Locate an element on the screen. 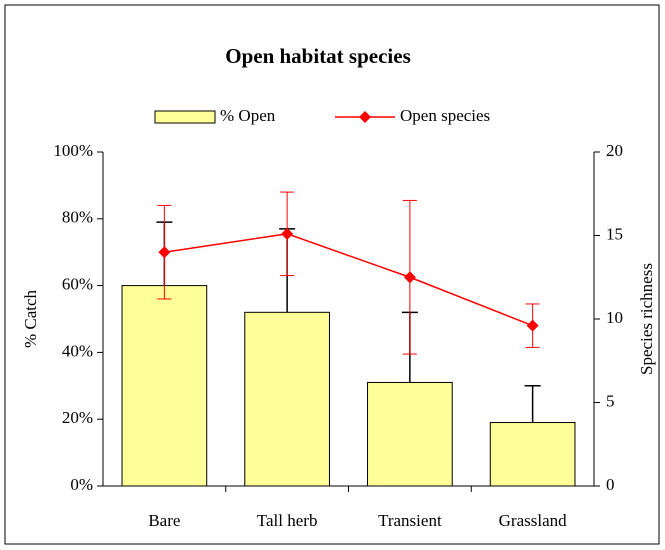 This screenshot has width=665, height=550. y-tick-label: 100% is located at coordinates (73, 150).